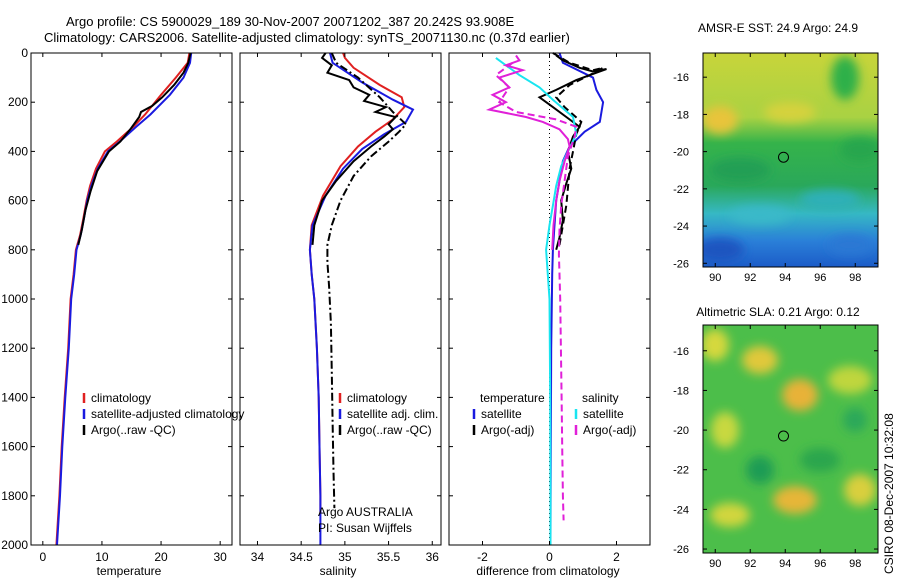 The width and height of the screenshot is (900, 580). Describe the element at coordinates (365, 528) in the screenshot. I see `annotation-line2: PI: Susan Wijffels` at that location.